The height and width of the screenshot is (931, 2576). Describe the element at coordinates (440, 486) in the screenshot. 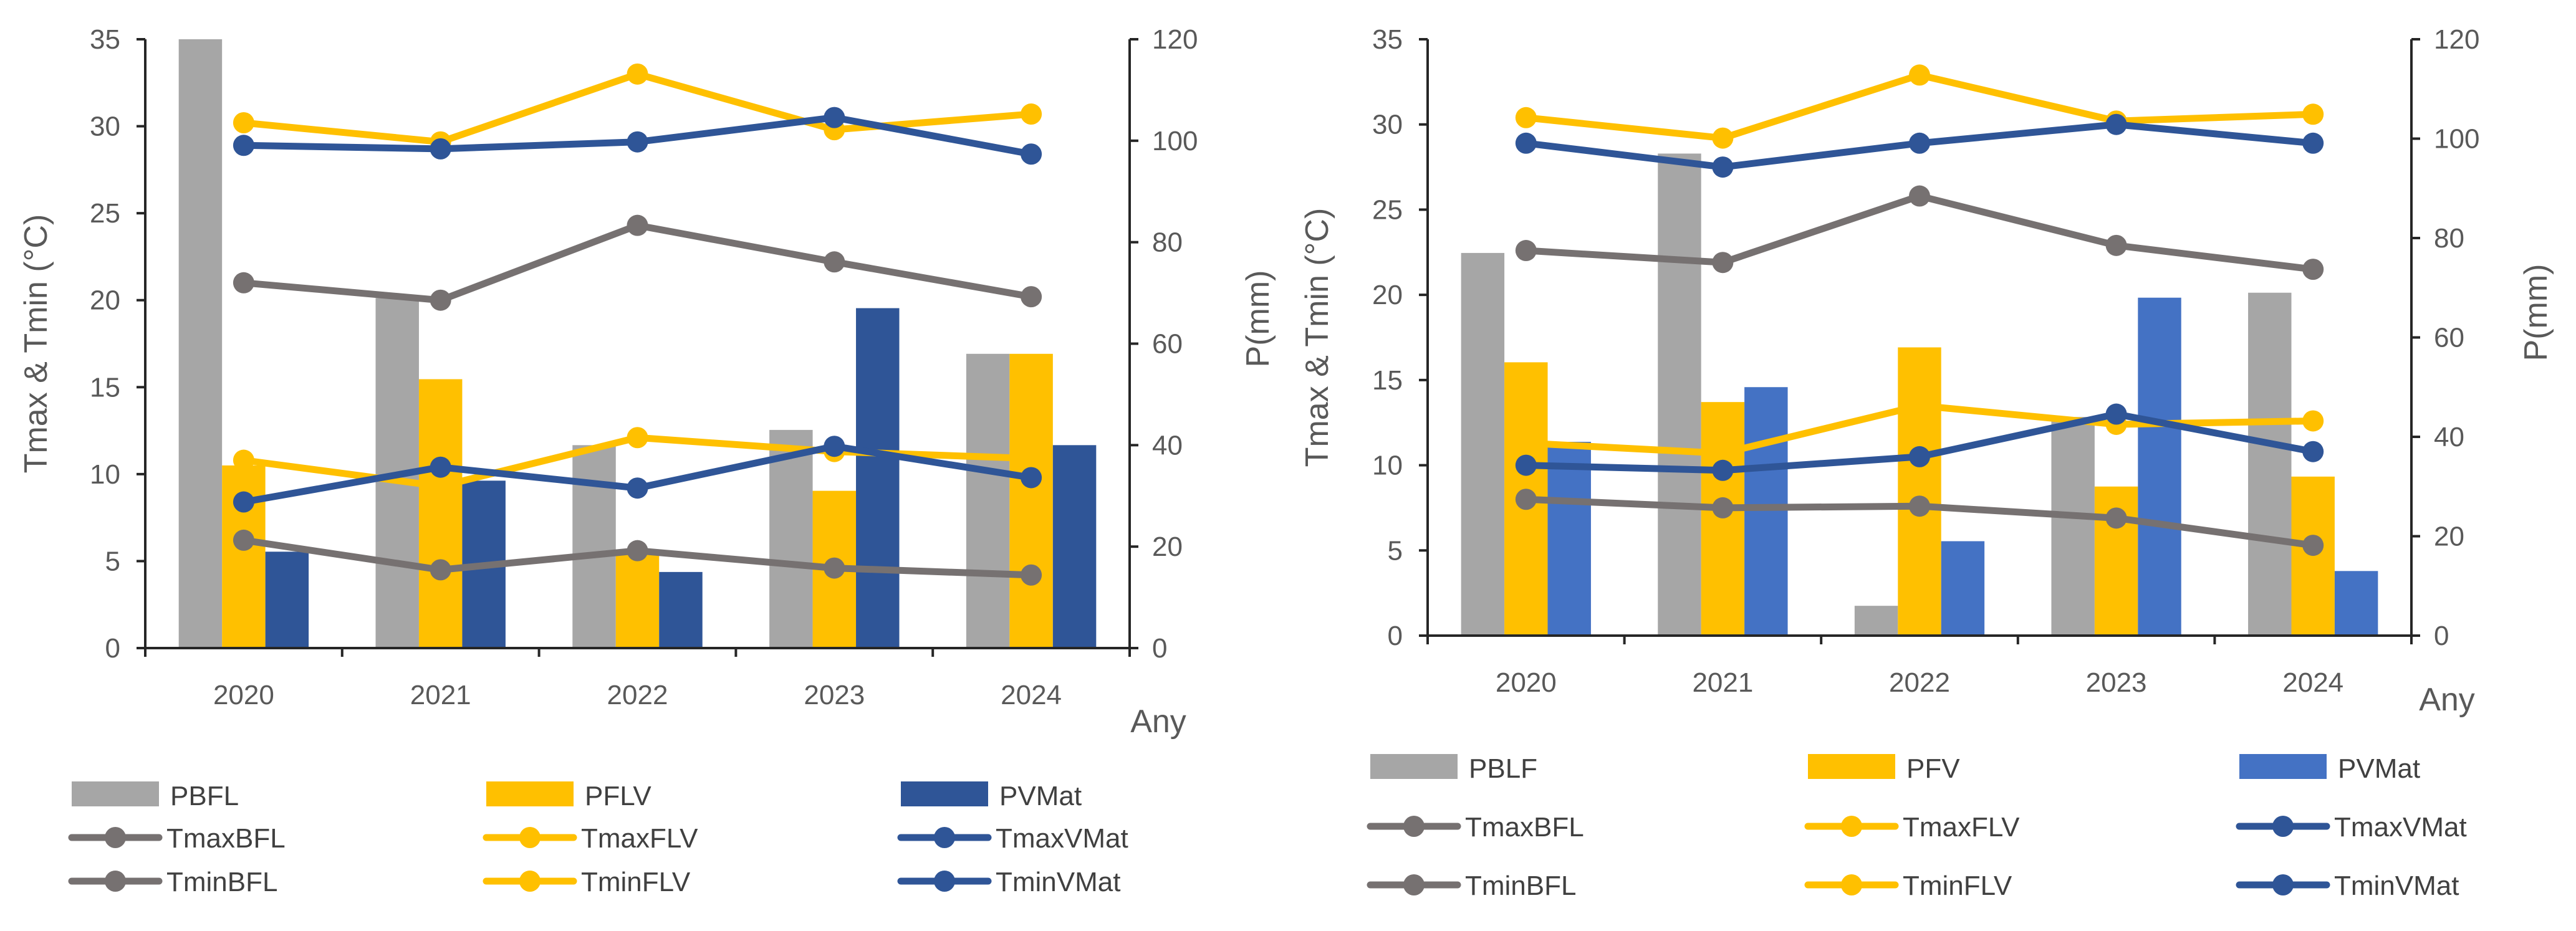

I see `point-tminflv-2021` at that location.